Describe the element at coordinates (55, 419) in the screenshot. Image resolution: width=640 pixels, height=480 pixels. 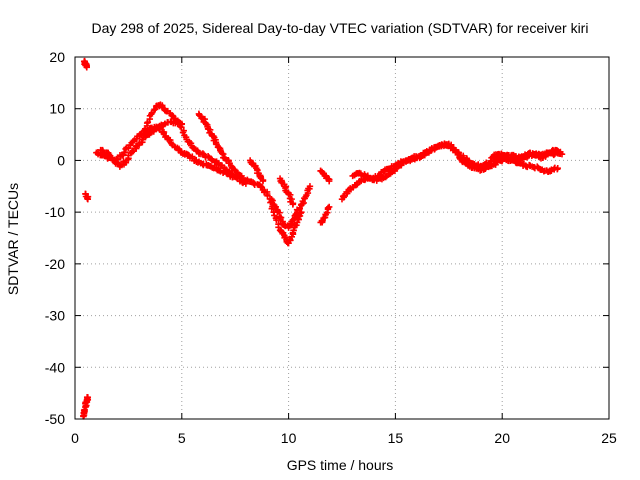
I see `y-tick-label: -50` at that location.